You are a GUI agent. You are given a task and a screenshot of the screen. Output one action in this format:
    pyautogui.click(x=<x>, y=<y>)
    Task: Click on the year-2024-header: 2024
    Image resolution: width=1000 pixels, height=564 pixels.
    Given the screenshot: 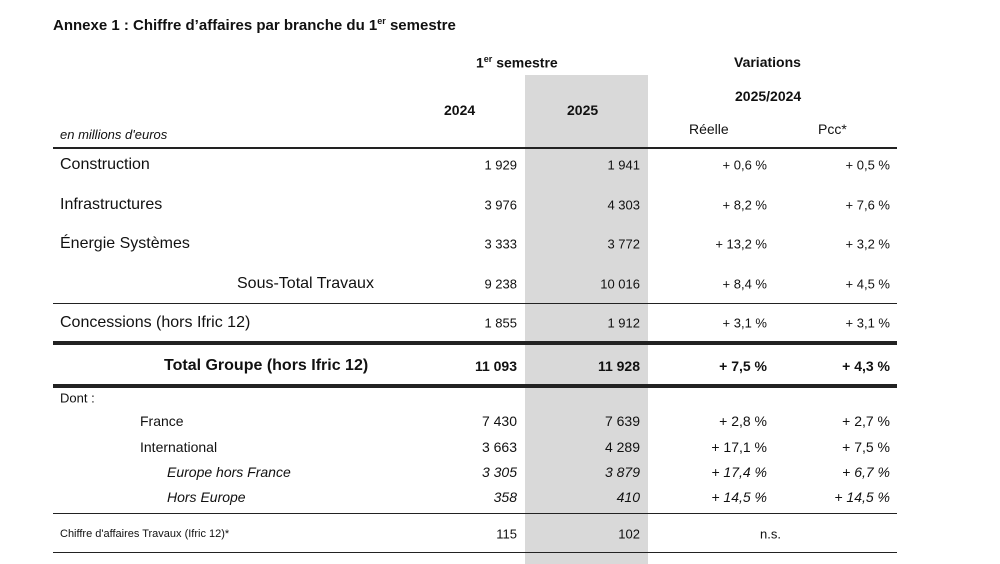 What is the action you would take?
    pyautogui.click(x=460, y=110)
    